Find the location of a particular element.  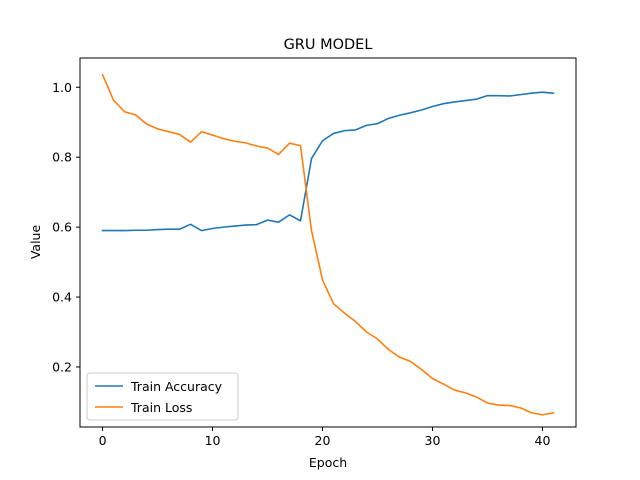

legend-label-train-loss: Train Loss is located at coordinates (161, 407).